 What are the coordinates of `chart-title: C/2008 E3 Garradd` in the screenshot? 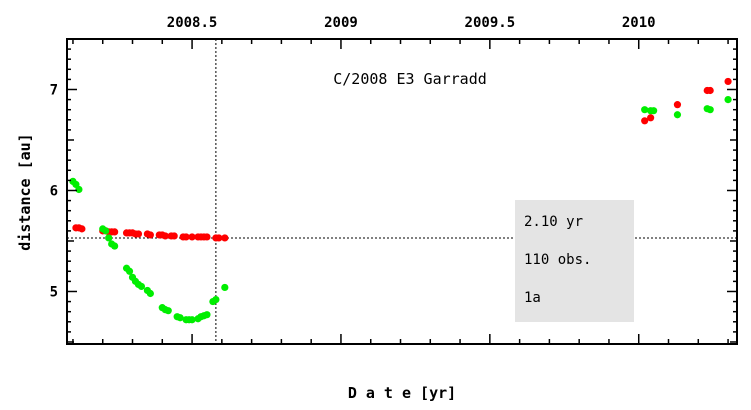 It's located at (410, 79).